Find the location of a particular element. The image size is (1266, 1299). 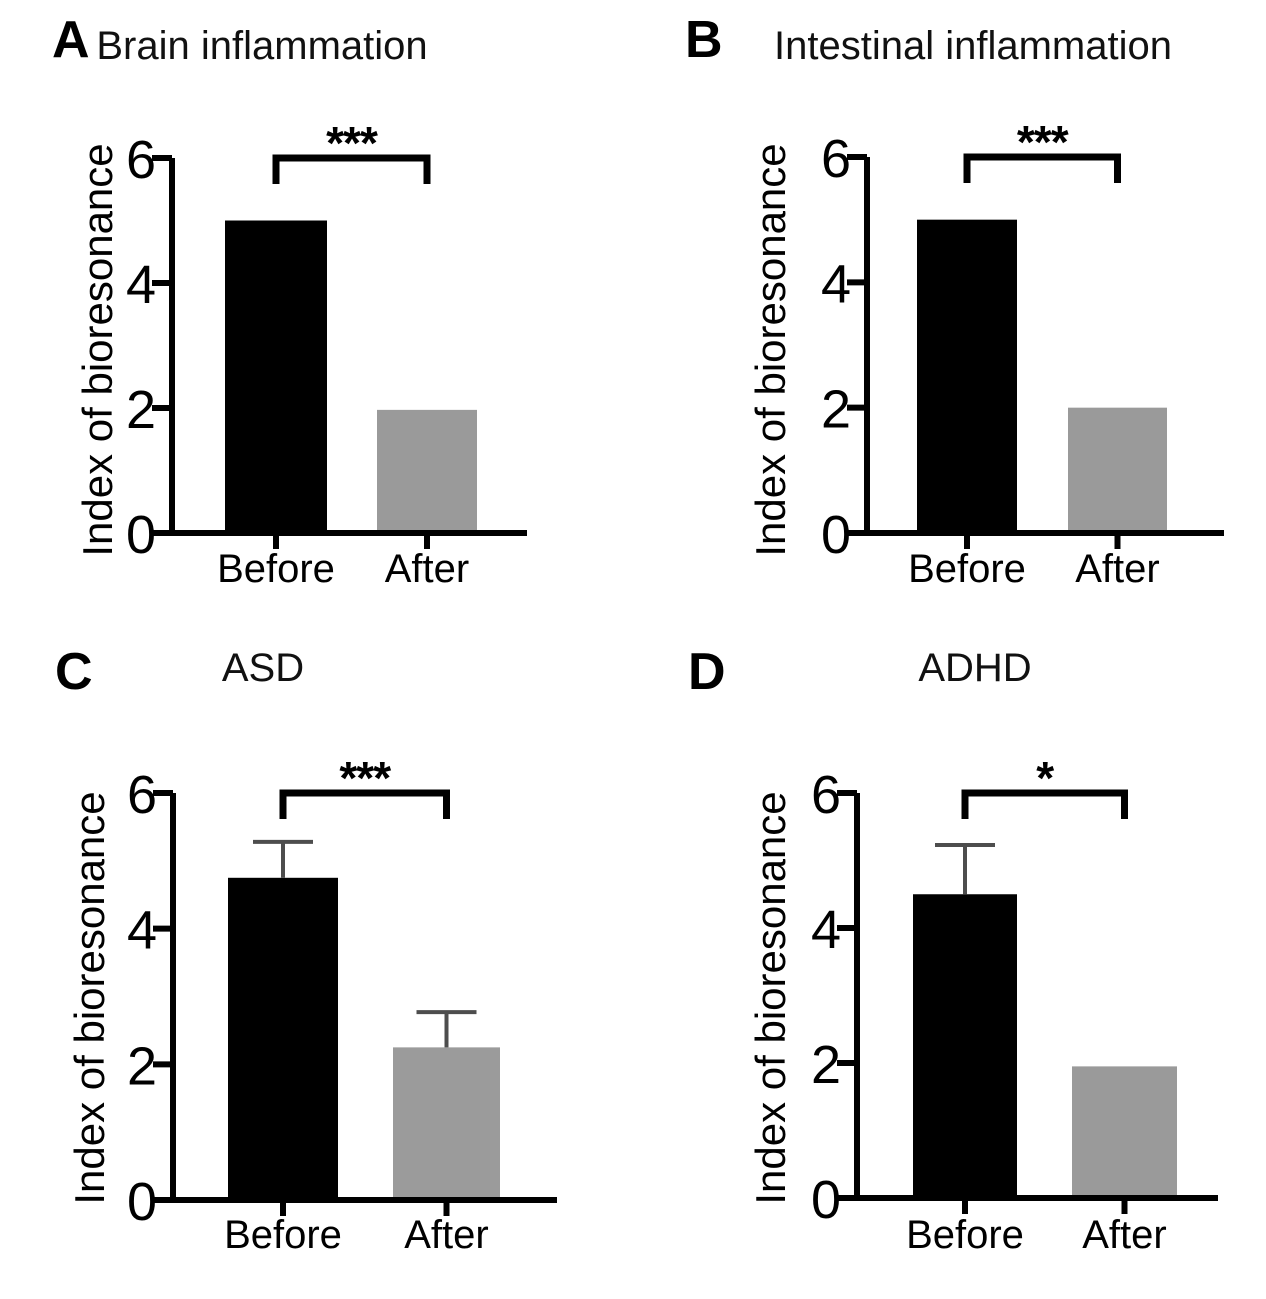

chart-intestinal-inflammation: 0 2 4 6 Index of bioresonance Before After *** is located at coordinates (985, 353).